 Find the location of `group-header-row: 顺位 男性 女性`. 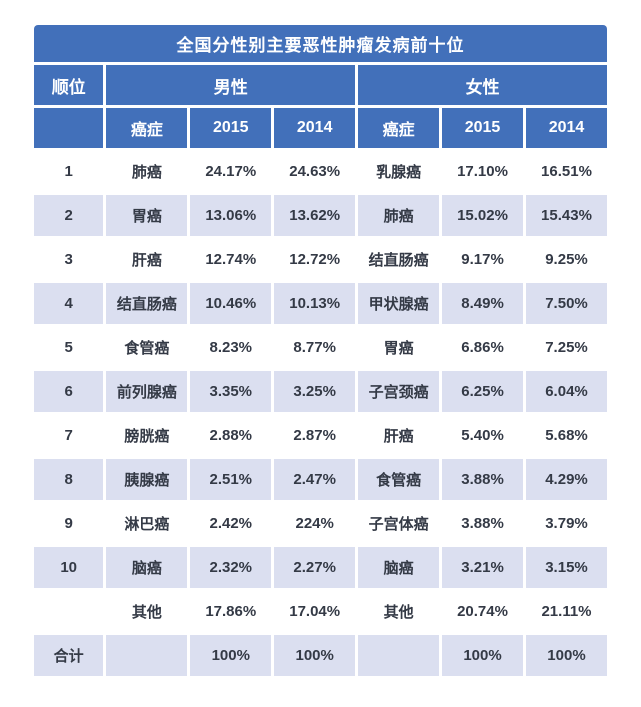

group-header-row: 顺位 男性 女性 is located at coordinates (320, 85).